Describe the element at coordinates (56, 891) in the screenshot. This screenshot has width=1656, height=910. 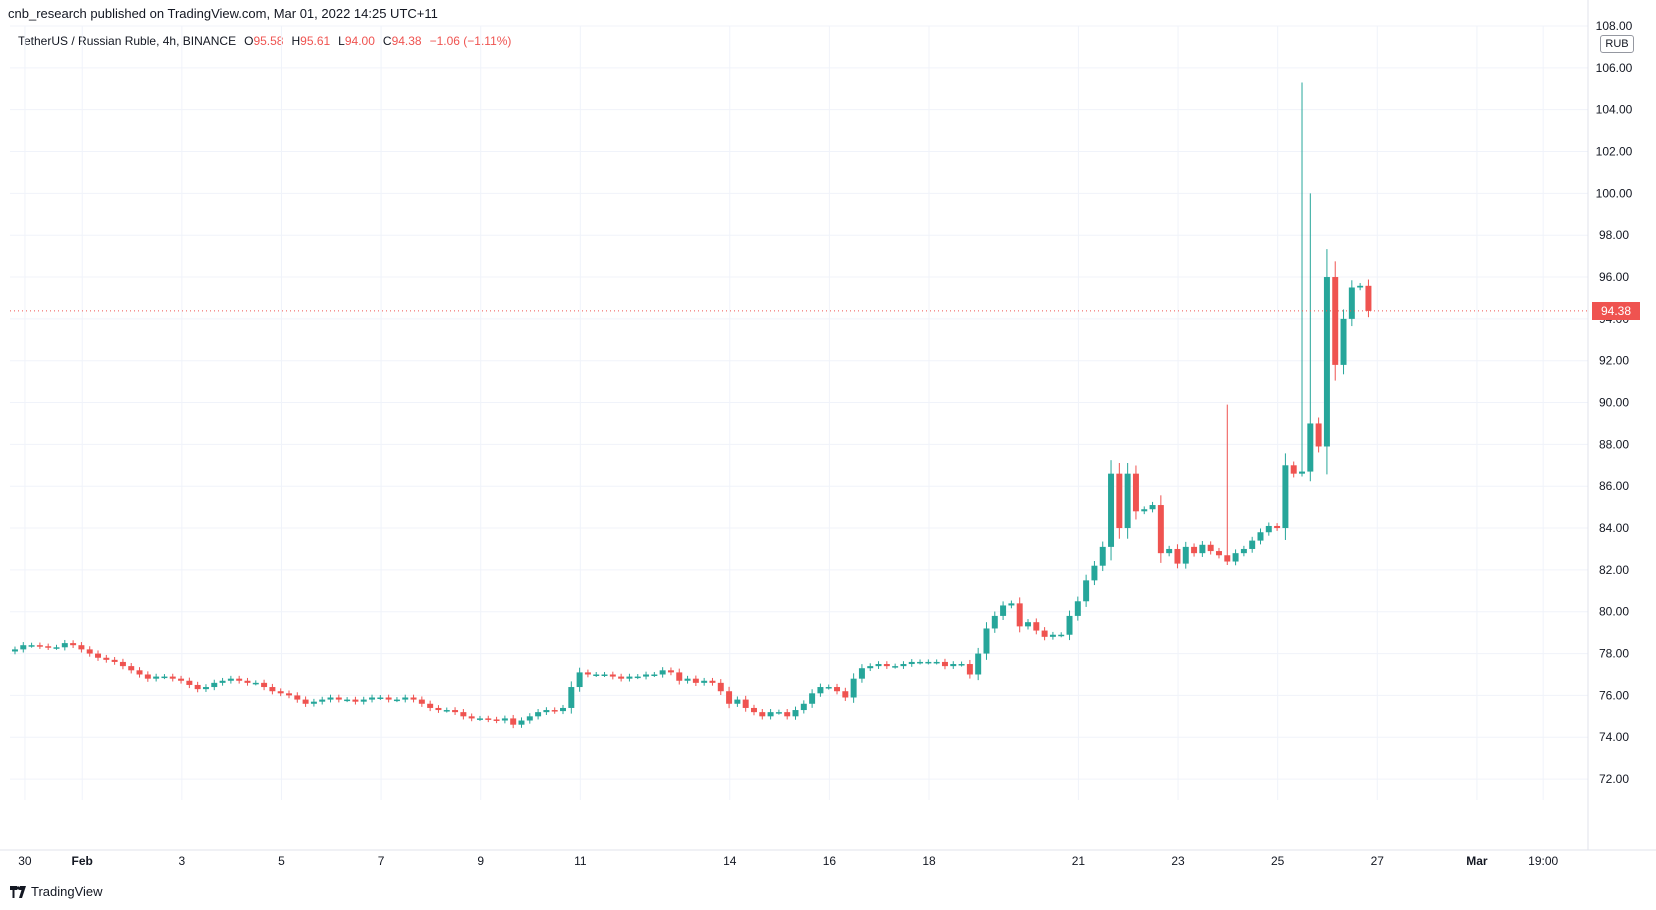
I see `tradingview-brand: TradingView` at that location.